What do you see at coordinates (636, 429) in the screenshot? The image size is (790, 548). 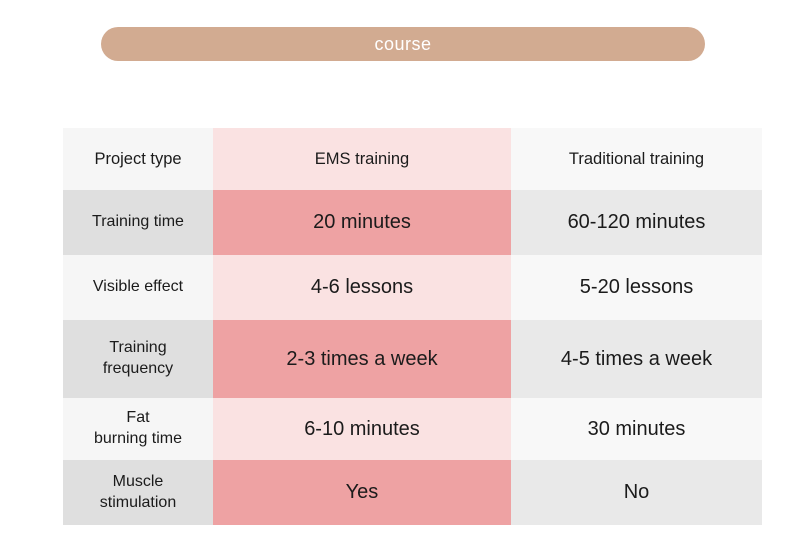 I see `traditional-cell-fat-burning-time: 30 minutes` at bounding box center [636, 429].